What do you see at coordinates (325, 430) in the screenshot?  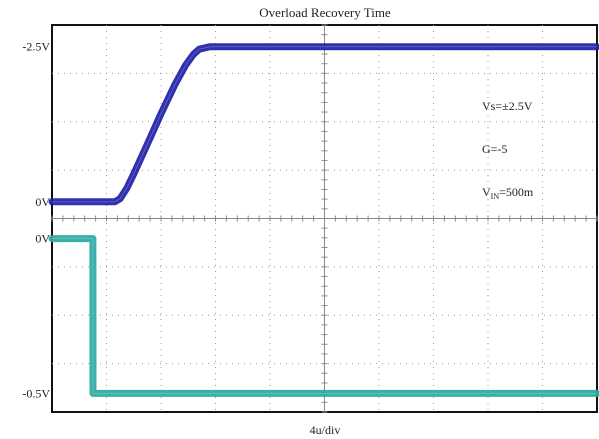 I see `x-axis-label: 4u/div` at bounding box center [325, 430].